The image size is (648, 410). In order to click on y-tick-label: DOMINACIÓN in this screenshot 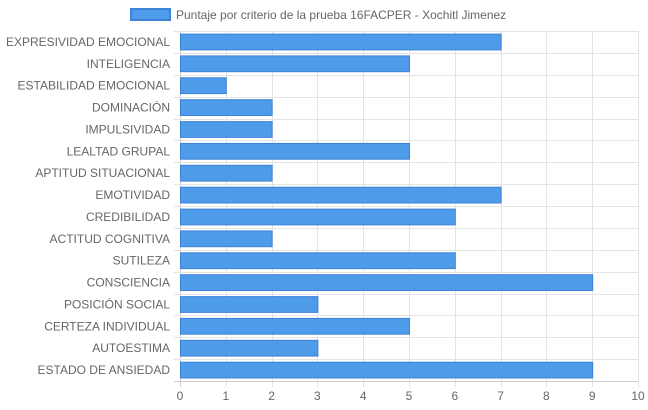, I will do `click(131, 107)`.